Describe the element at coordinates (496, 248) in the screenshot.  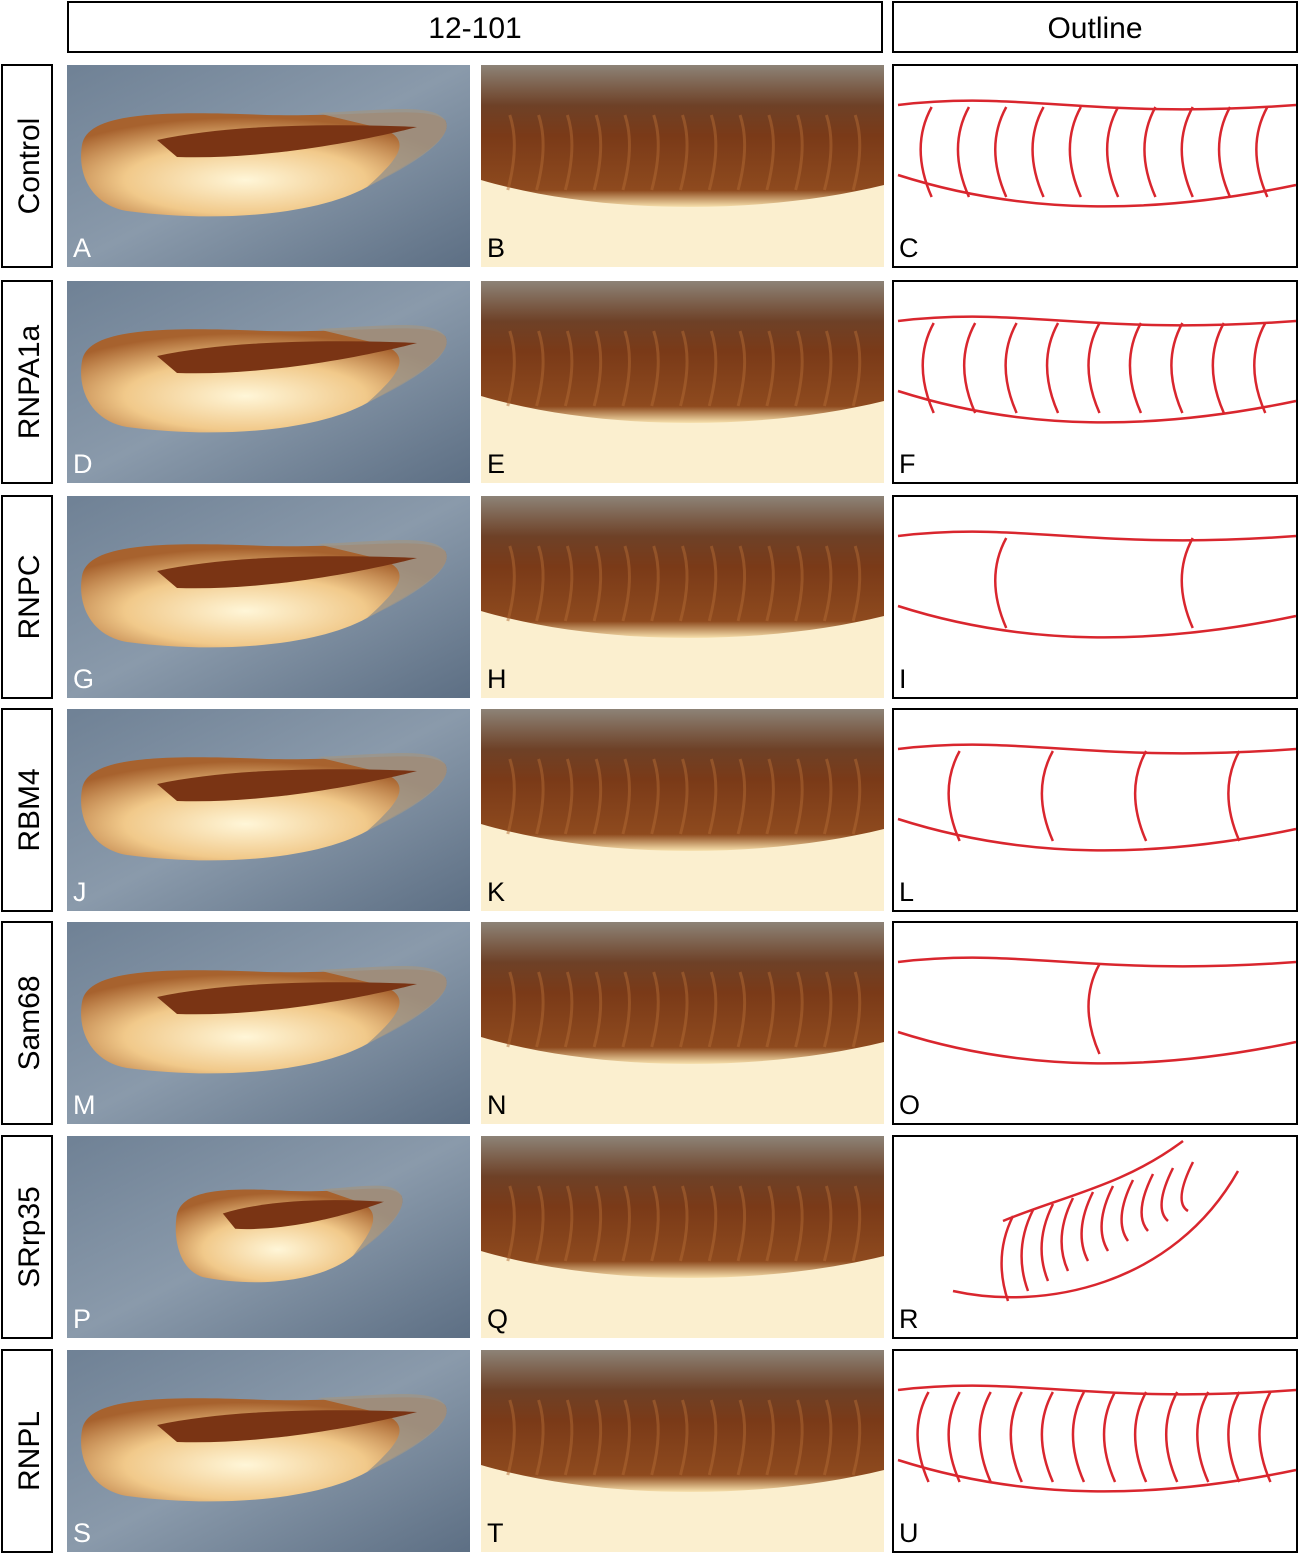
I see `panel-letter: B` at that location.